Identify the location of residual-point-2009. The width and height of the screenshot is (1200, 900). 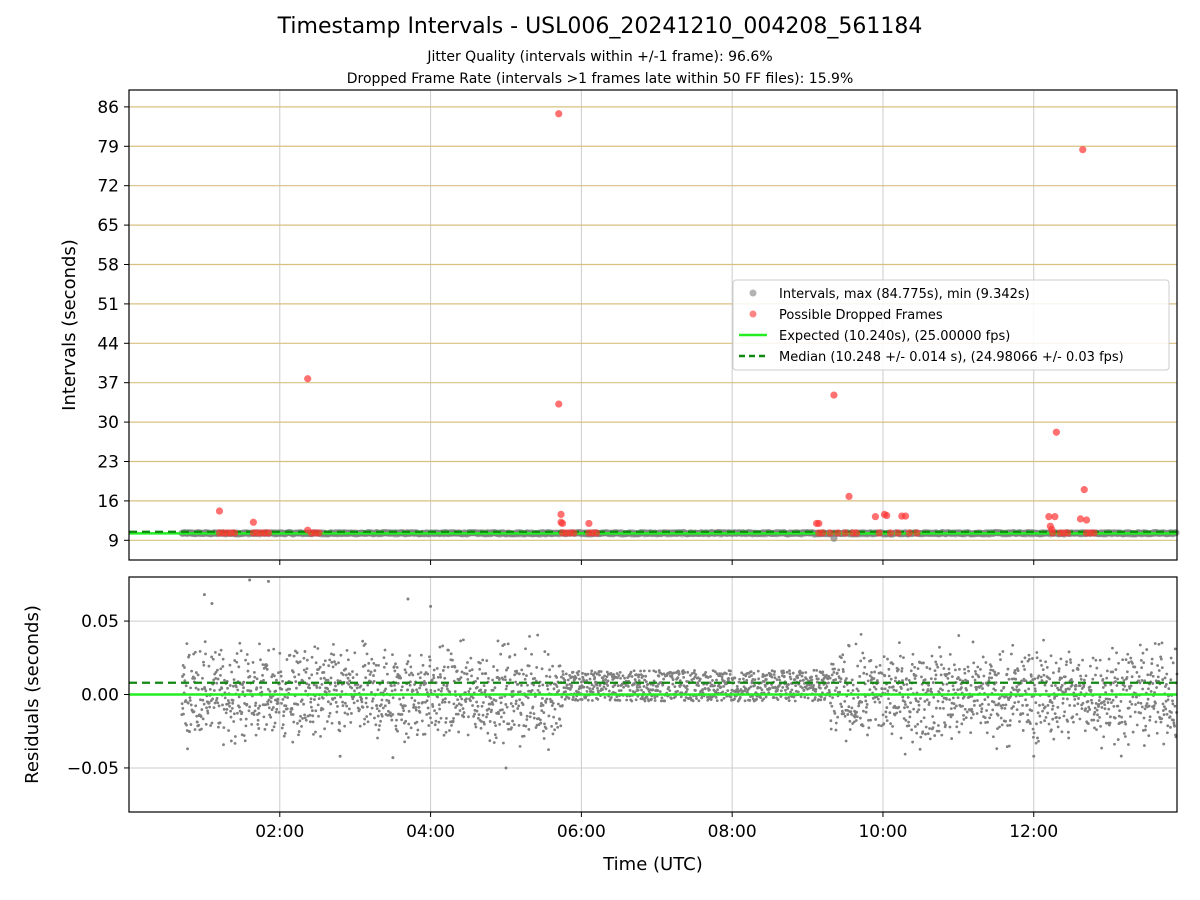
(863, 726).